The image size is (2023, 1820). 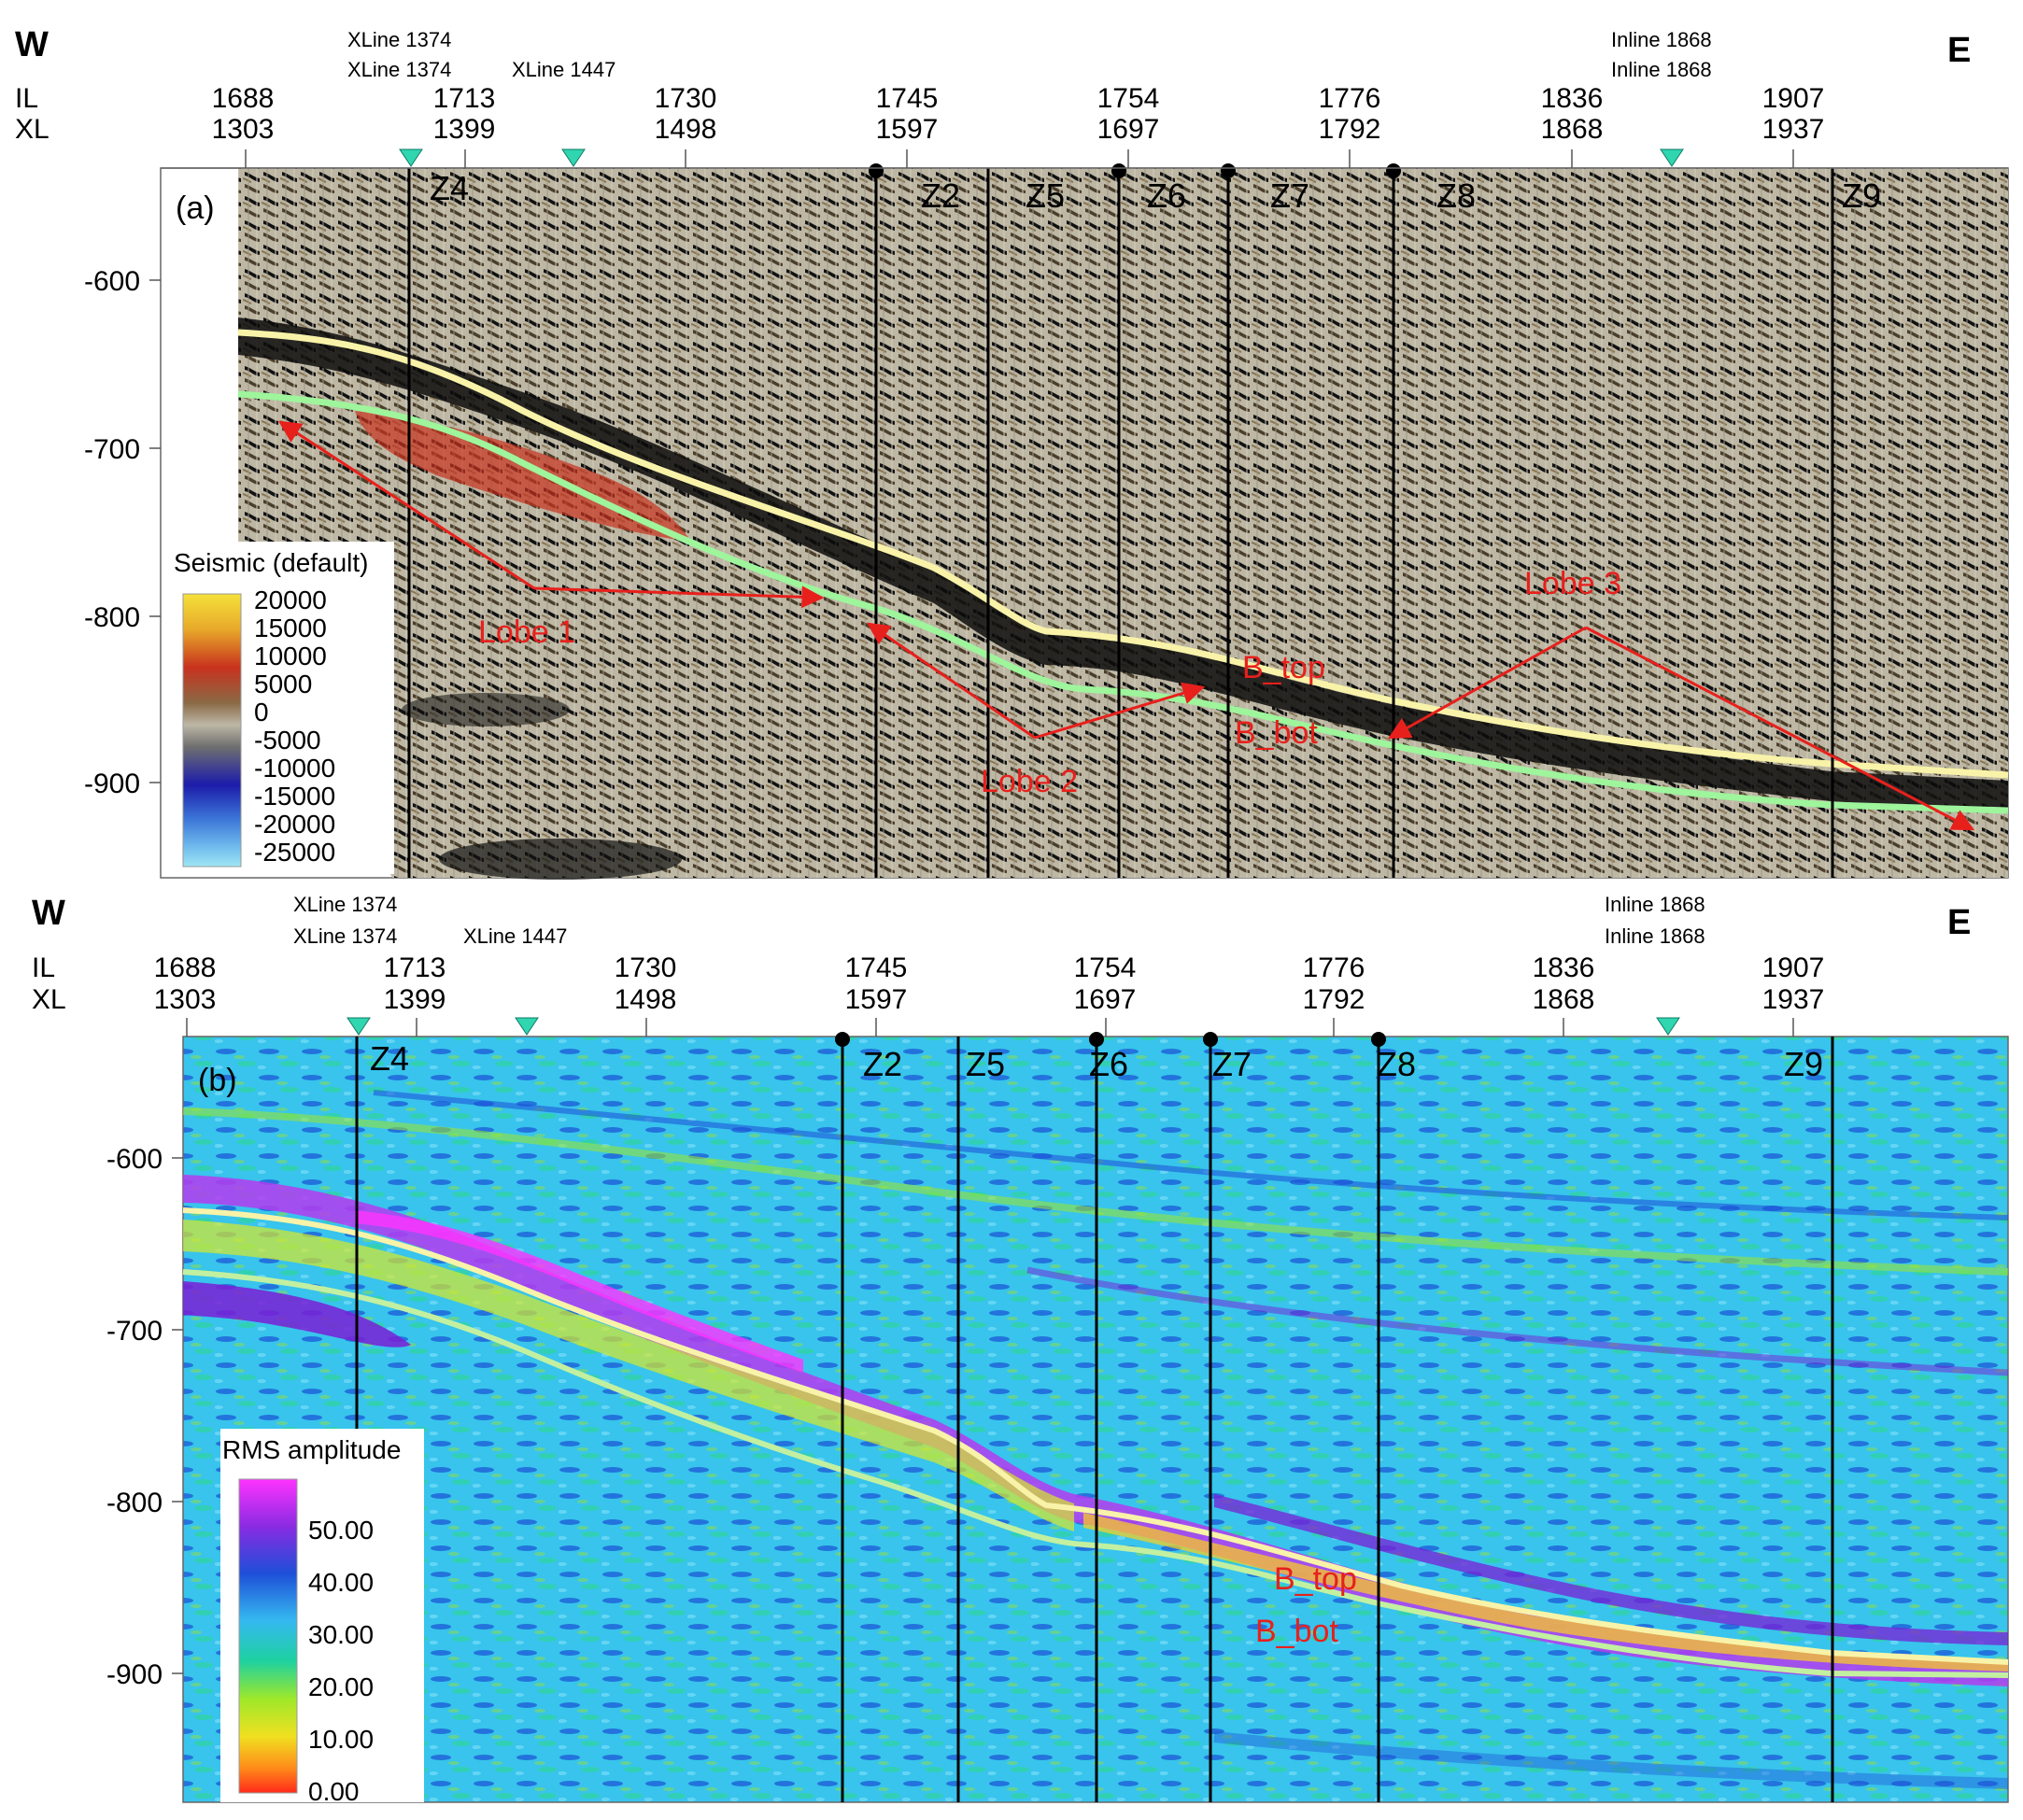 What do you see at coordinates (48, 913) in the screenshot?
I see `panel-b-side-w: W` at bounding box center [48, 913].